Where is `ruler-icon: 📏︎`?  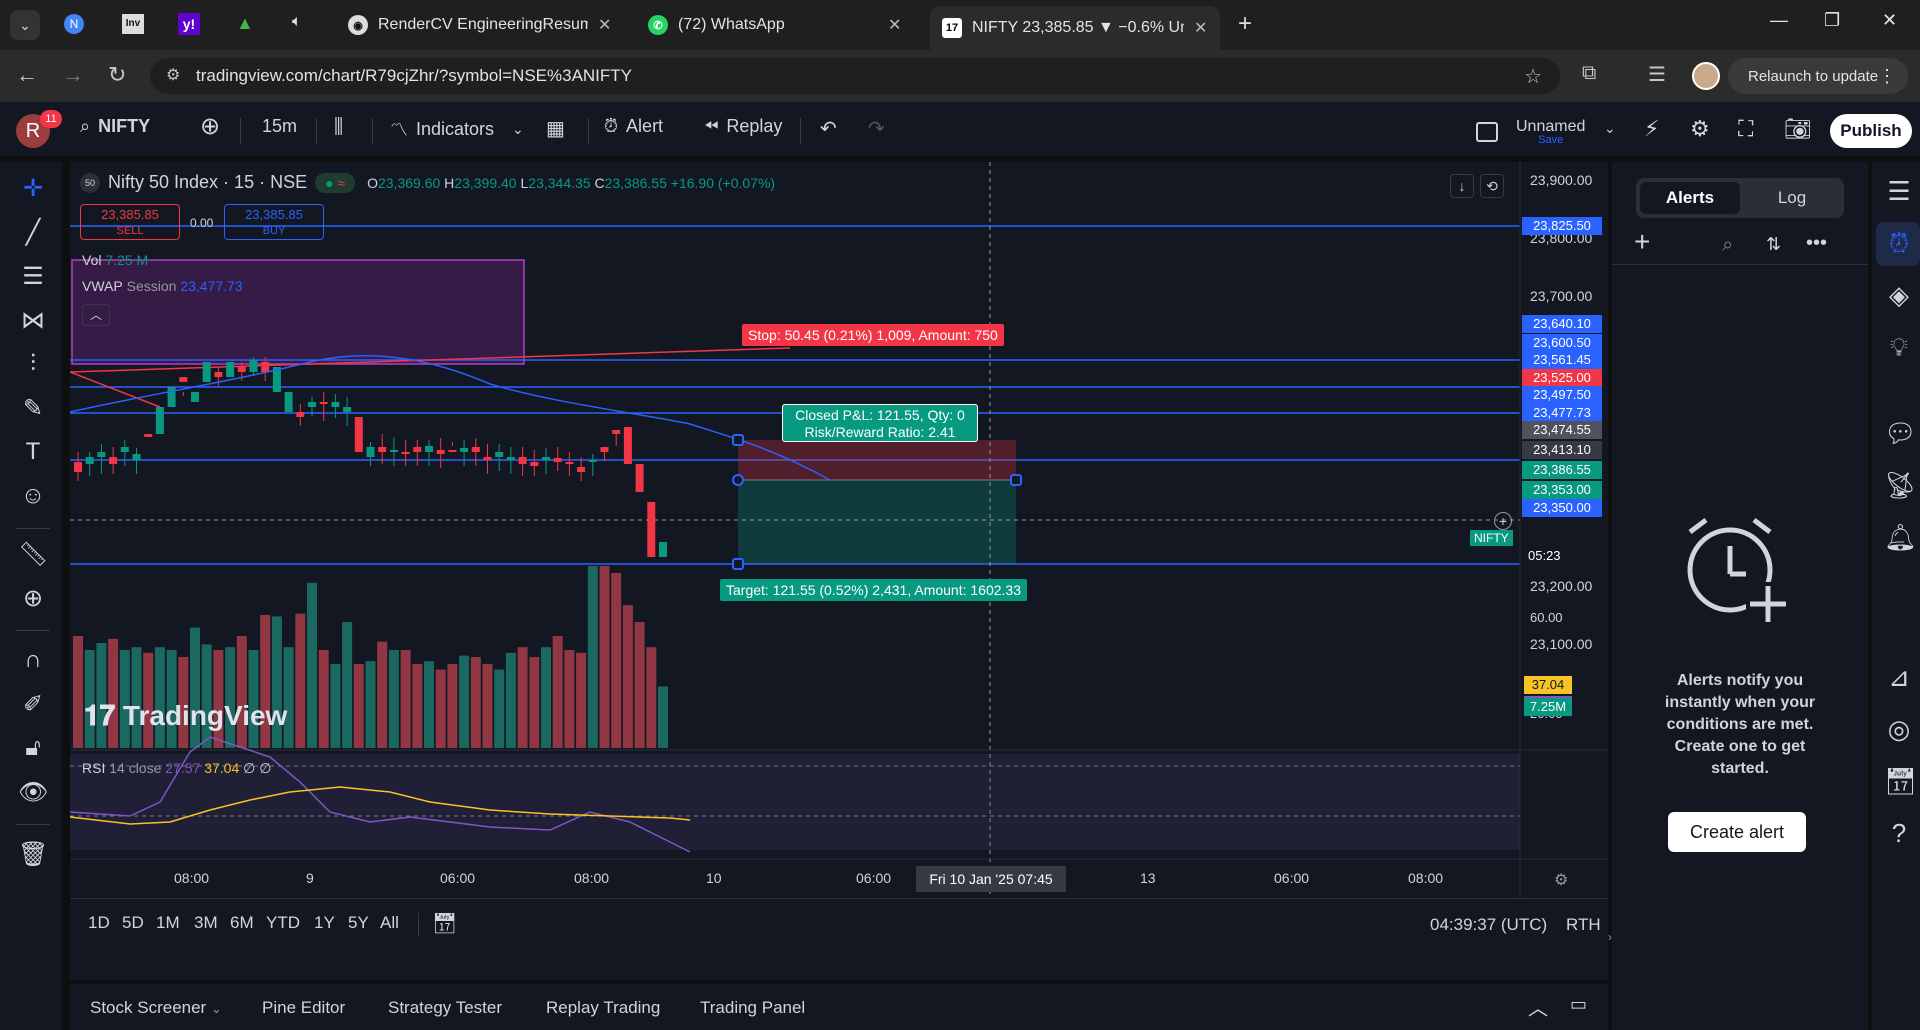 ruler-icon: 📏︎ is located at coordinates (33, 554).